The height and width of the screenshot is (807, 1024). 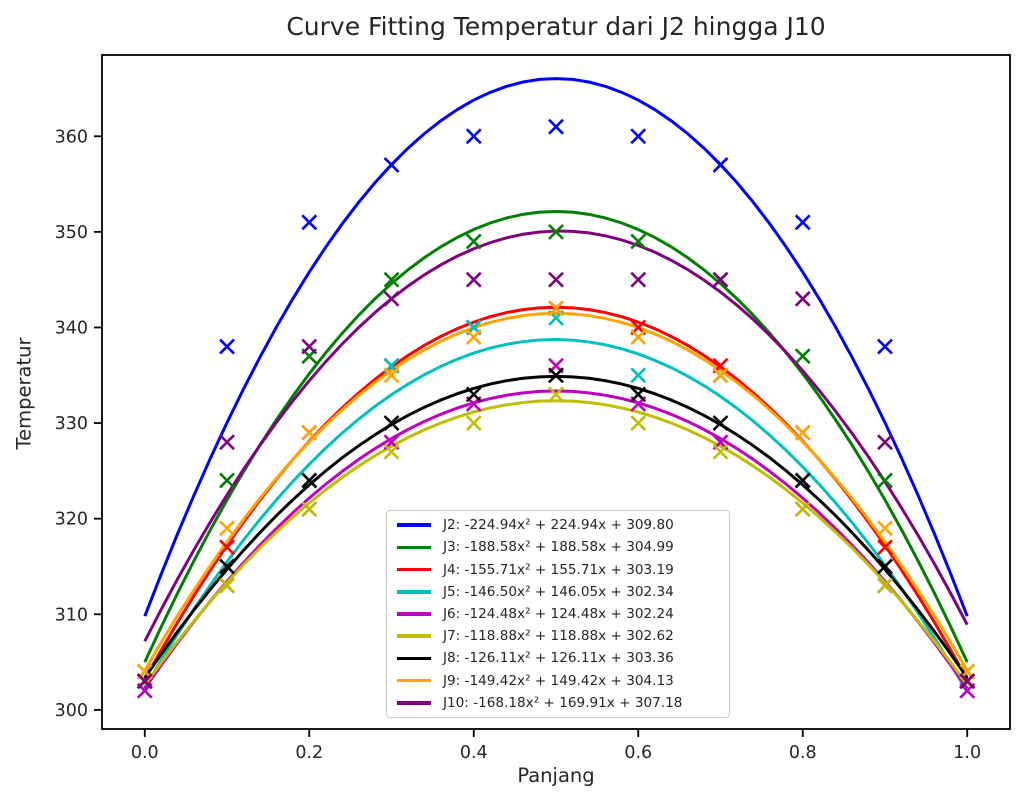 What do you see at coordinates (145, 753) in the screenshot?
I see `x-tick-label: 0.0` at bounding box center [145, 753].